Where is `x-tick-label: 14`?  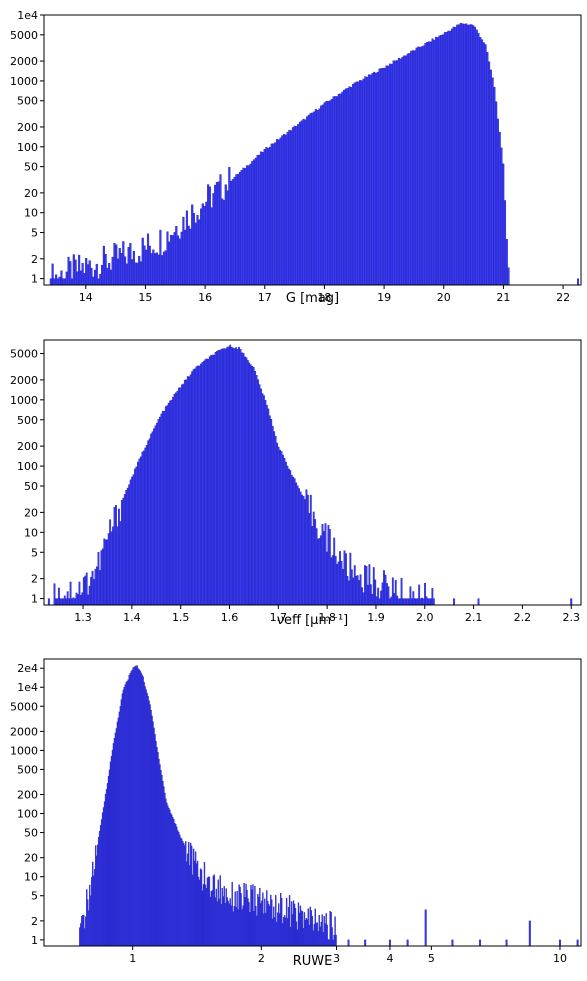
x-tick-label: 14 is located at coordinates (86, 297).